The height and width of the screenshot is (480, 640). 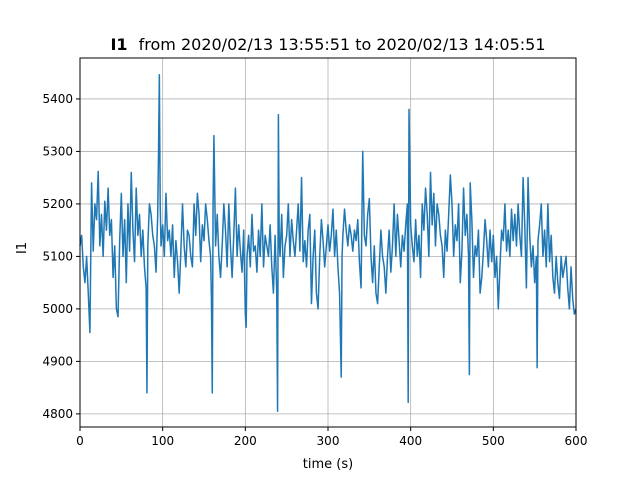 I want to click on x-tick-label: 500, so click(x=493, y=441).